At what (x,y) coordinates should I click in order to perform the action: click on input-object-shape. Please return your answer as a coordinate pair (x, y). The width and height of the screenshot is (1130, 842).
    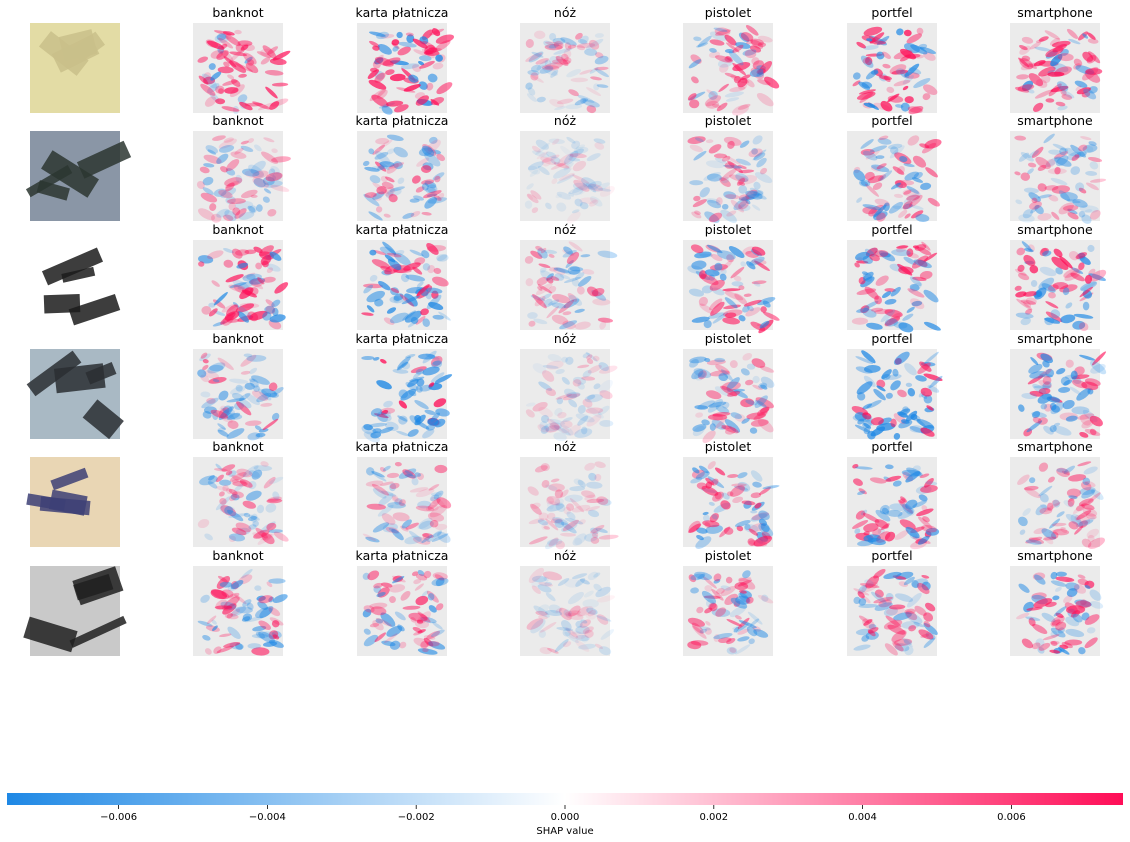
    Looking at the image, I should click on (54, 373).